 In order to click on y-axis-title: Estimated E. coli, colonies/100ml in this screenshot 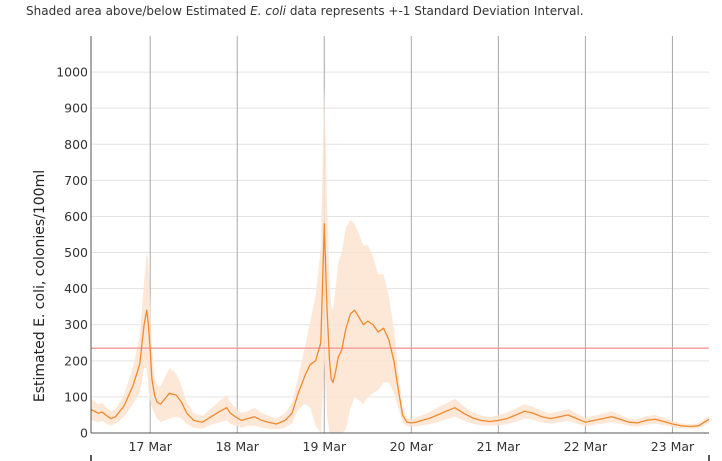, I will do `click(40, 286)`.